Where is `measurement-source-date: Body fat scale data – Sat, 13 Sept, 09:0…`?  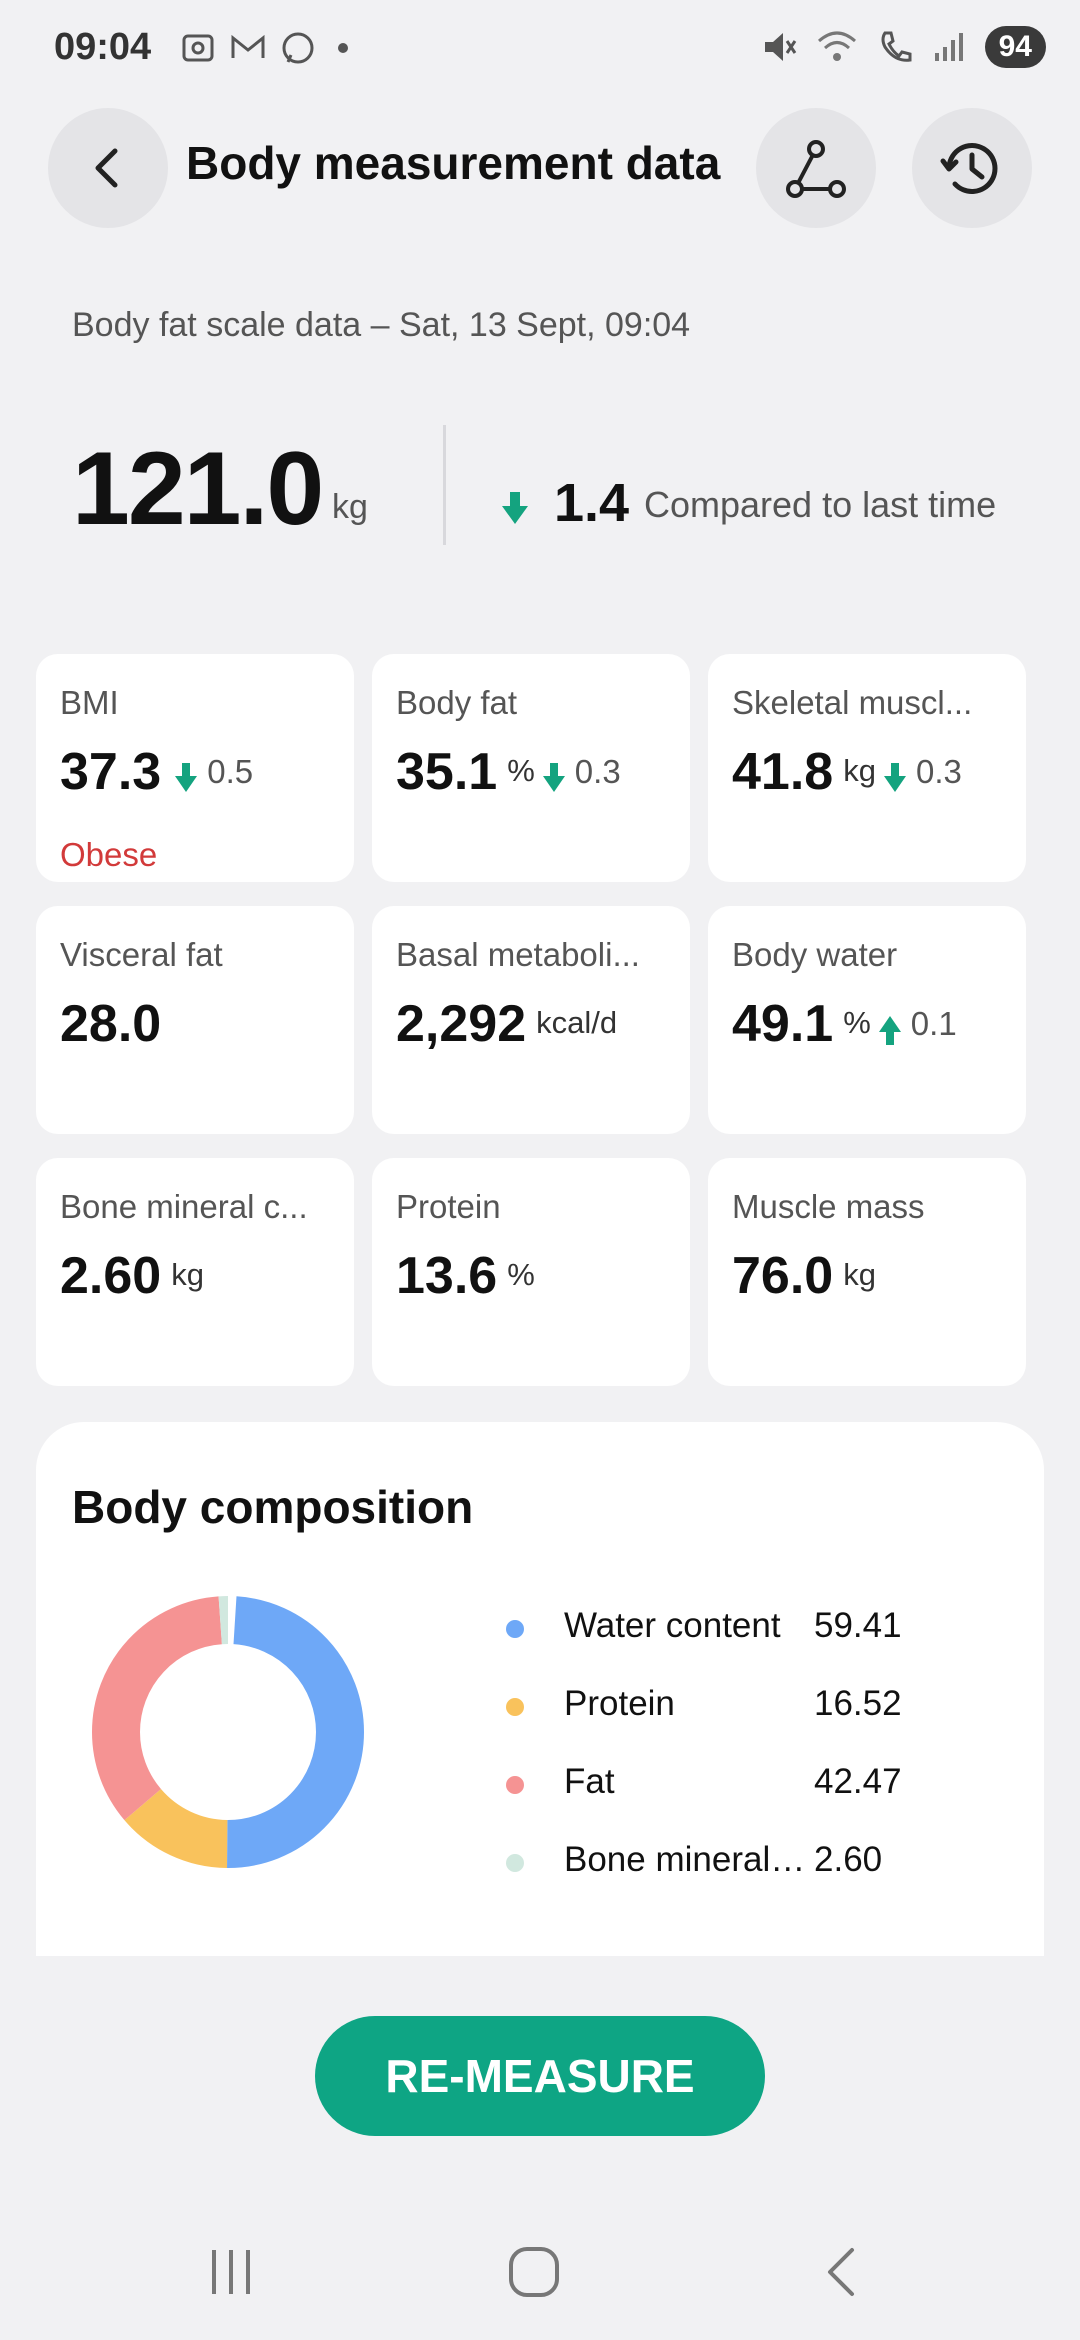
measurement-source-date: Body fat scale data – Sat, 13 Sept, 09:0… is located at coordinates (381, 325).